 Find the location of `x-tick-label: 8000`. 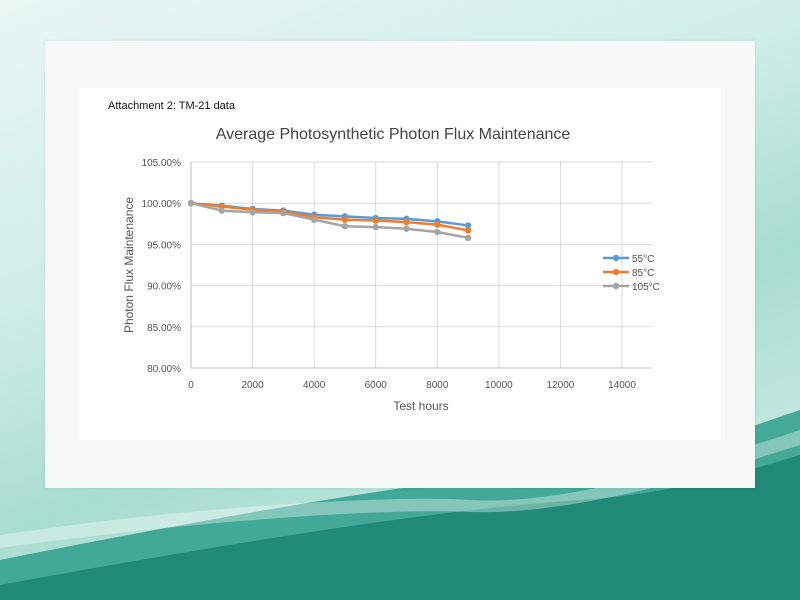

x-tick-label: 8000 is located at coordinates (437, 385).